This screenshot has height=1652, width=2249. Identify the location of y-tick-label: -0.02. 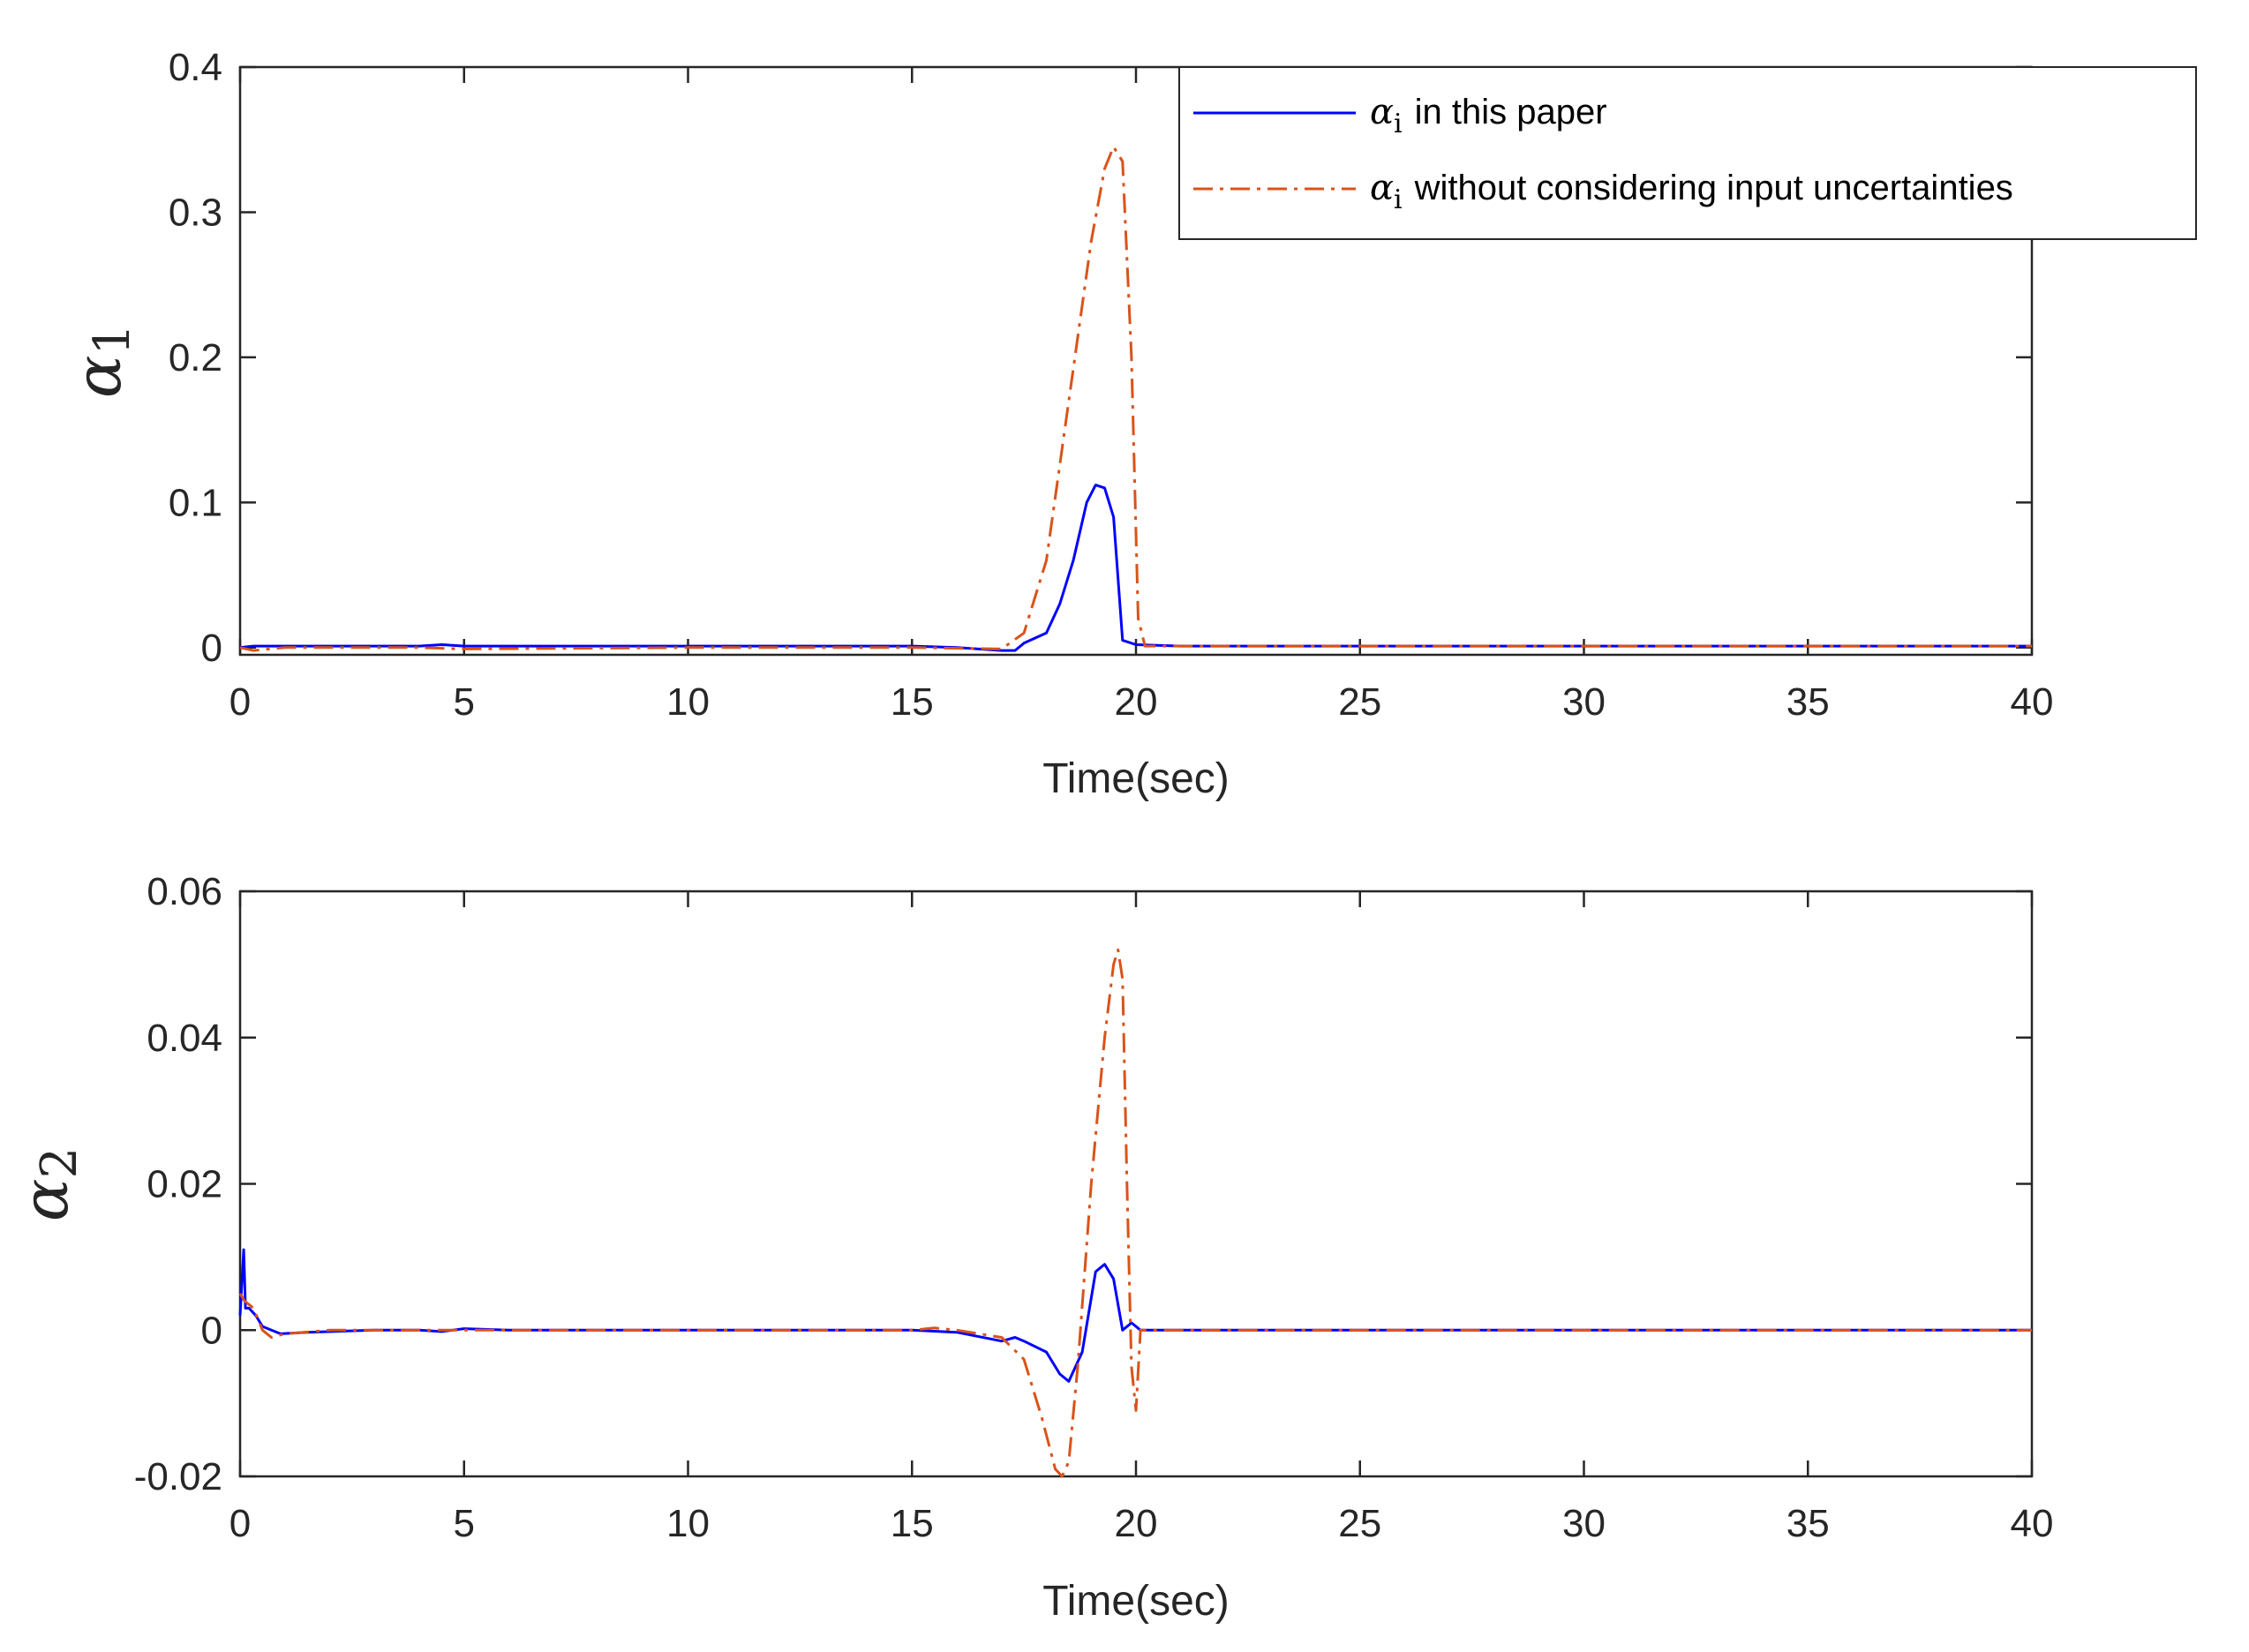
(178, 1476).